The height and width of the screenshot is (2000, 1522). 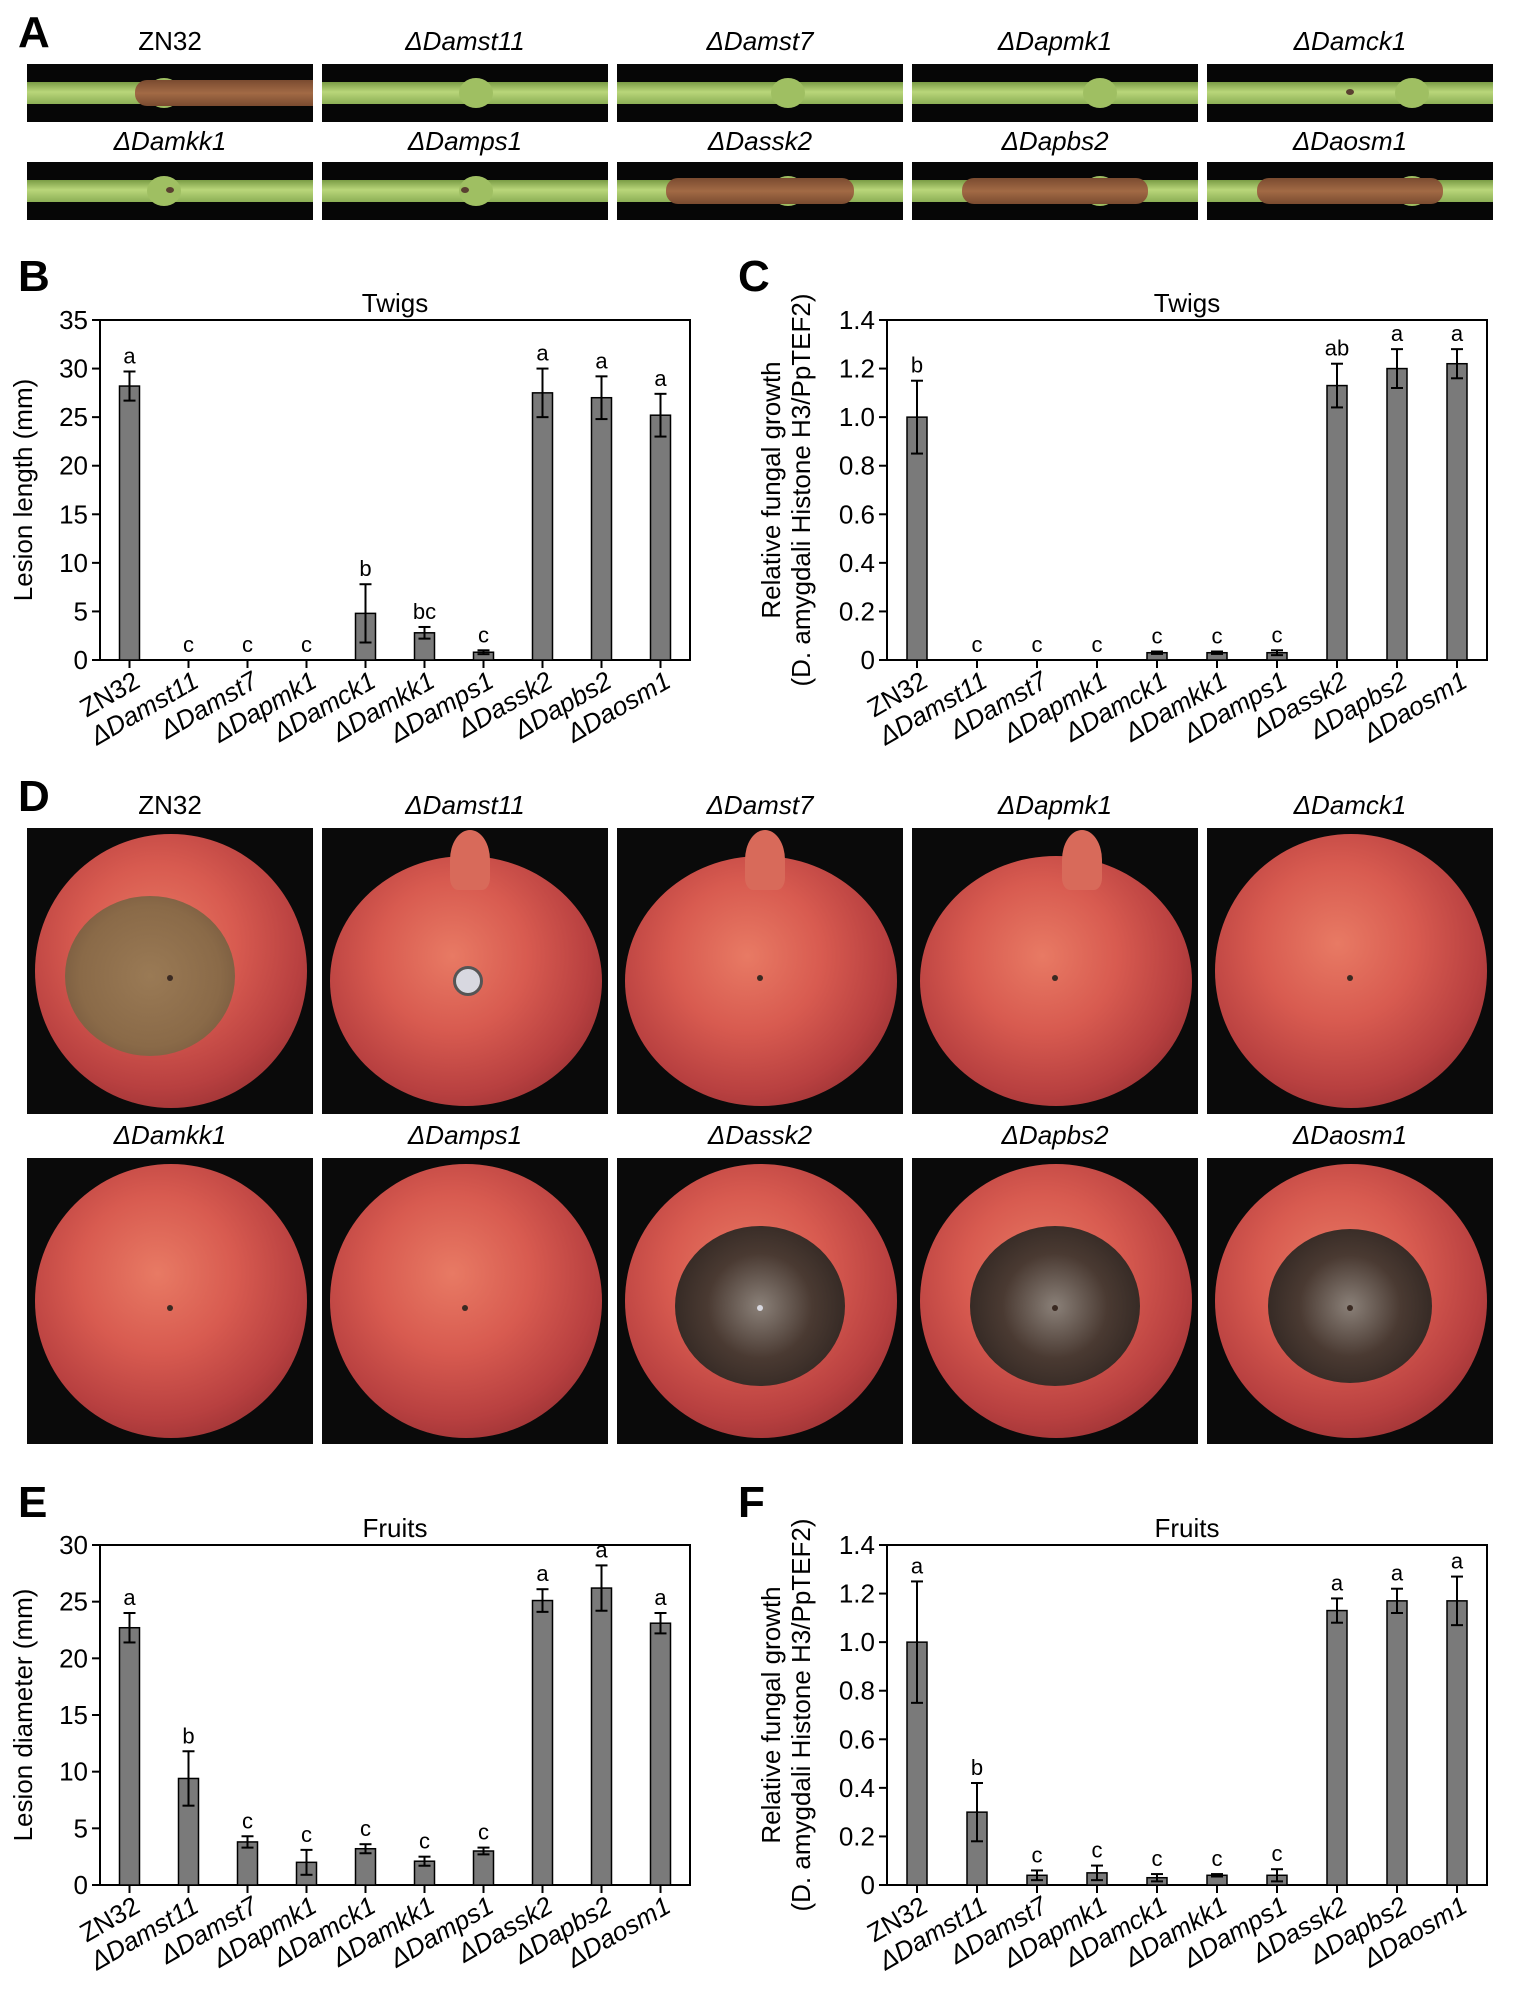 What do you see at coordinates (170, 191) in the screenshot?
I see `twig-photo-delta-damkk1` at bounding box center [170, 191].